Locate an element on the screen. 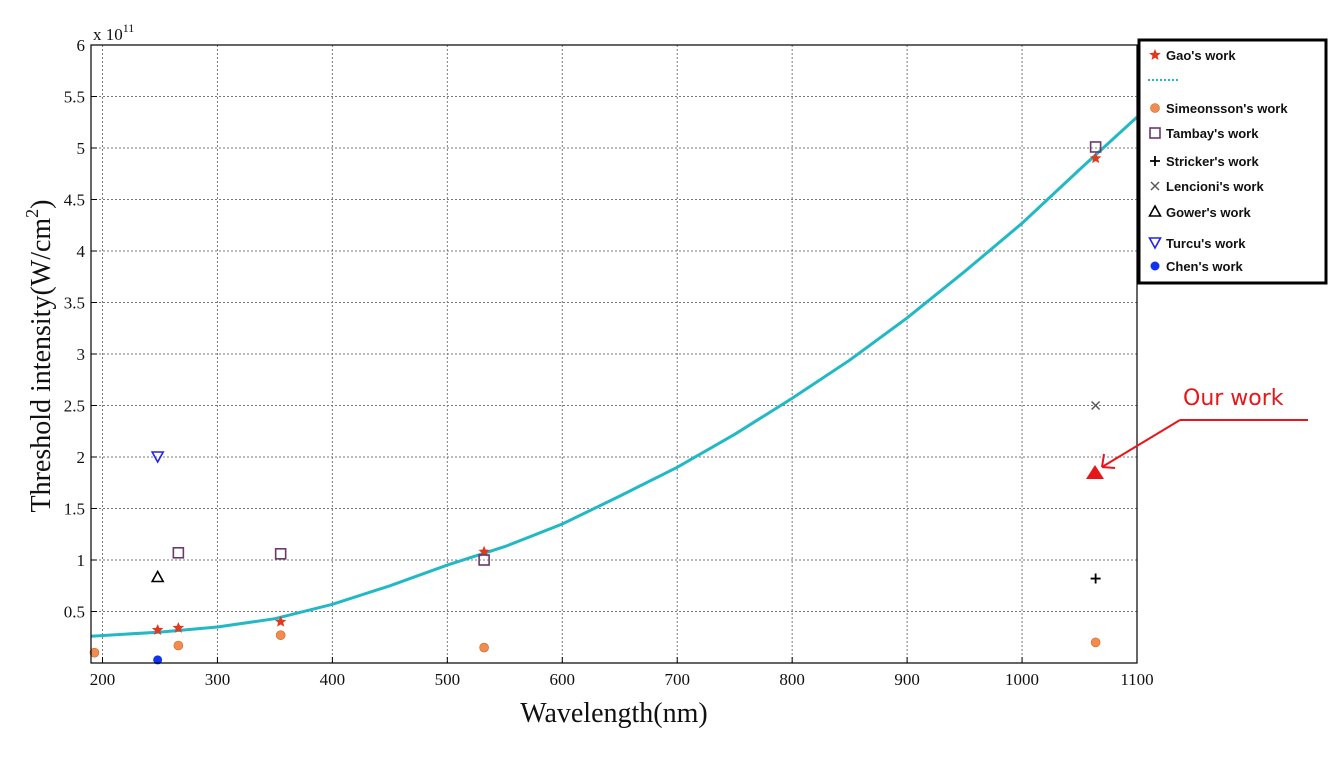 The height and width of the screenshot is (757, 1334). annotation-arrow-shaft is located at coordinates (1141, 443).